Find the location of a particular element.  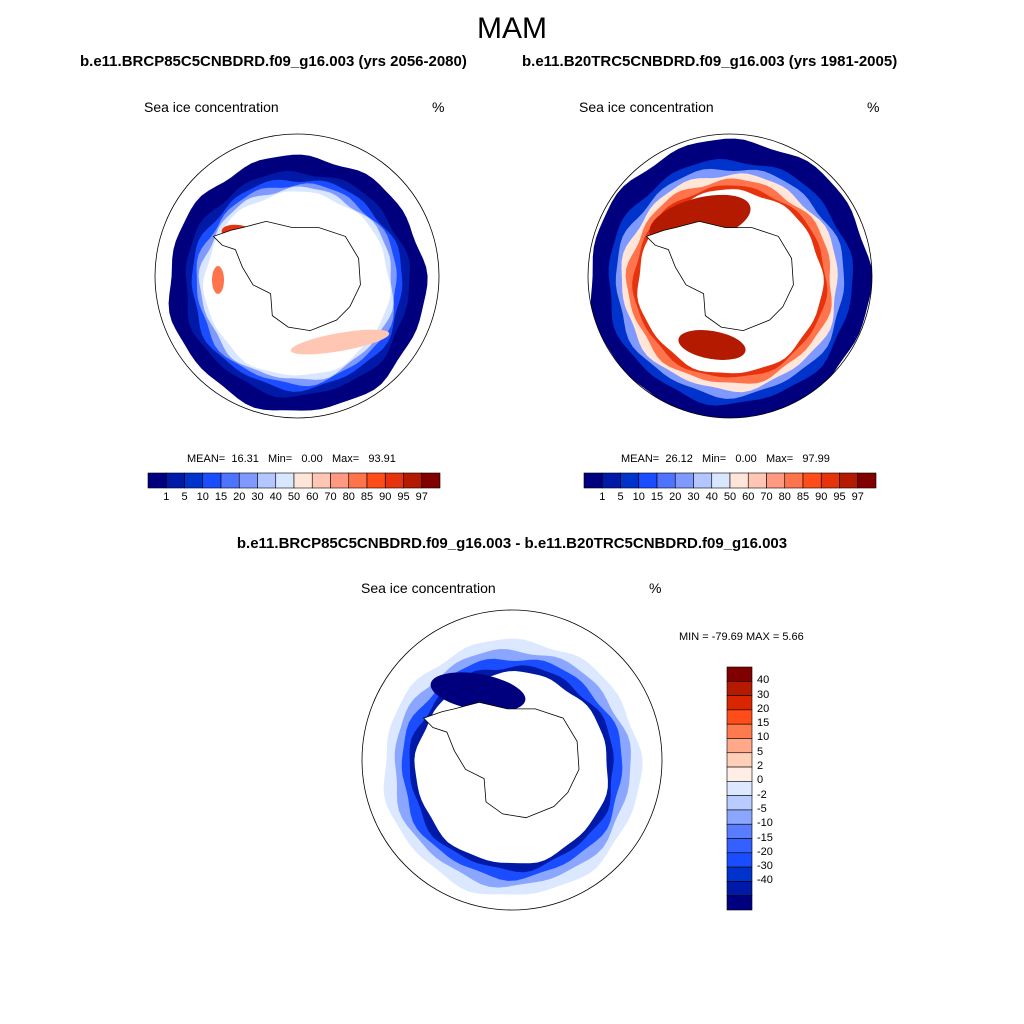

panel2-colorbar-tick-label: 40 is located at coordinates (711, 497).